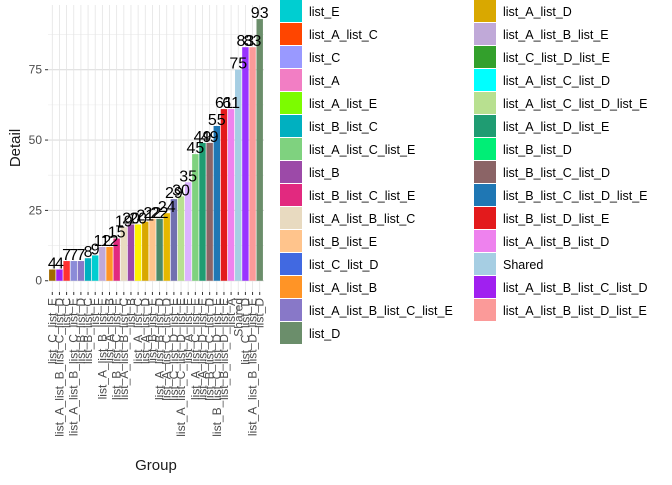  I want to click on bar-value-label: 35, so click(188, 176).